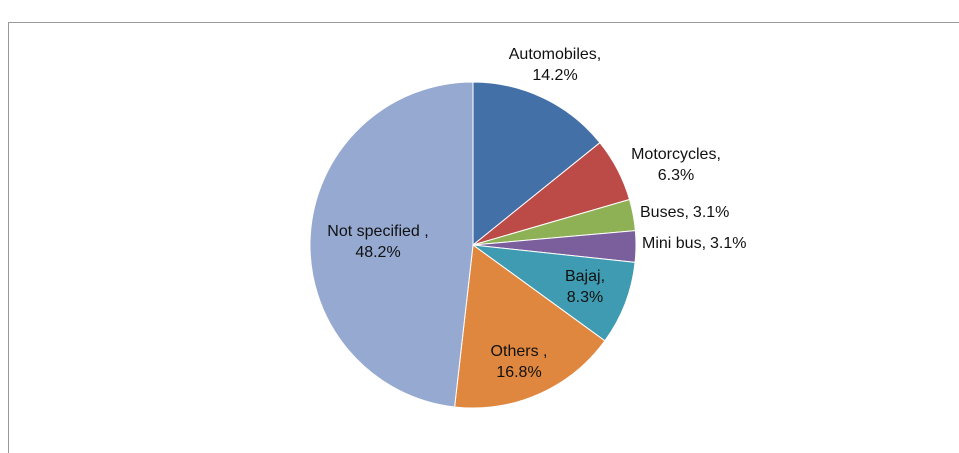 Image resolution: width=959 pixels, height=453 pixels. What do you see at coordinates (674, 243) in the screenshot?
I see `slice-label: Mini bus,` at bounding box center [674, 243].